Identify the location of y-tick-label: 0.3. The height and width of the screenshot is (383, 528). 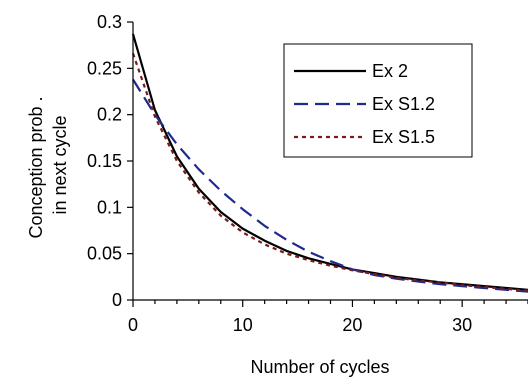
(109, 22).